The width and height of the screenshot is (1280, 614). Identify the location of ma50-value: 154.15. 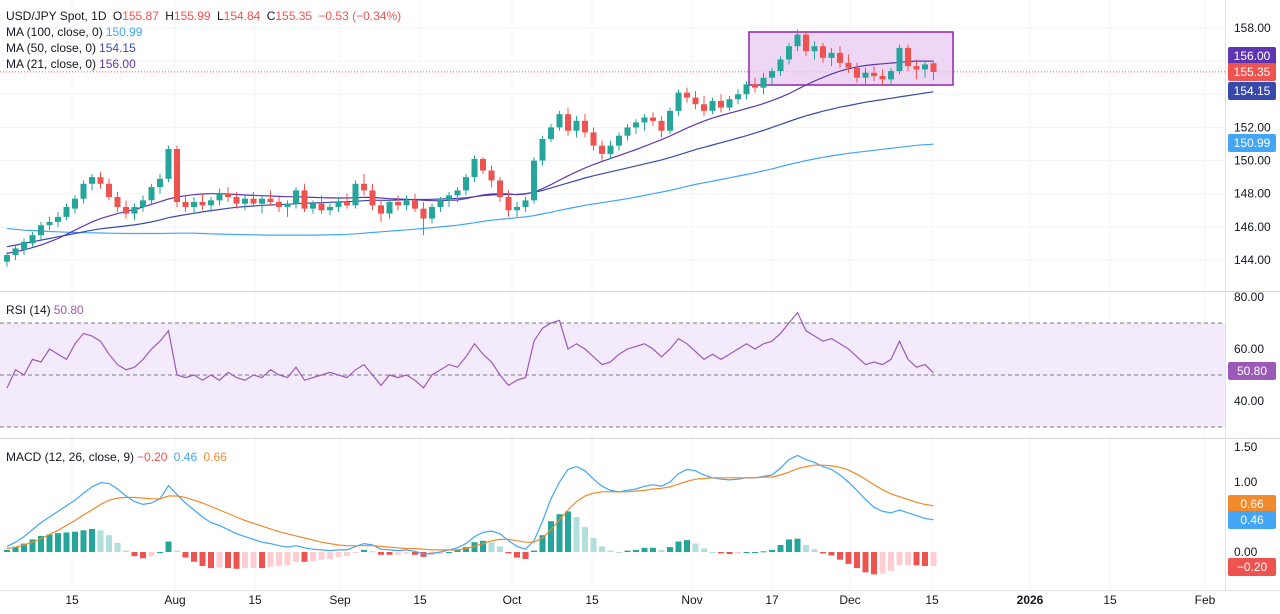
(117, 48).